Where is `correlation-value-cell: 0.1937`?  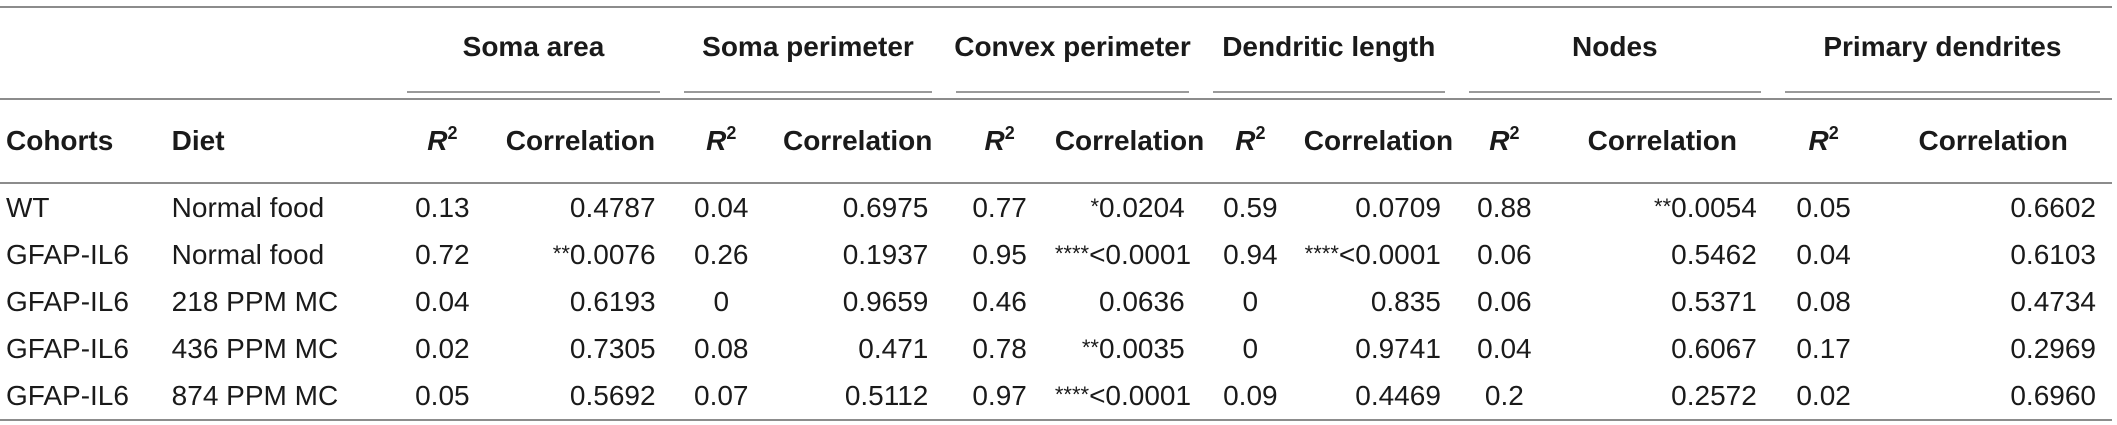
correlation-value-cell: 0.1937 is located at coordinates (857, 254).